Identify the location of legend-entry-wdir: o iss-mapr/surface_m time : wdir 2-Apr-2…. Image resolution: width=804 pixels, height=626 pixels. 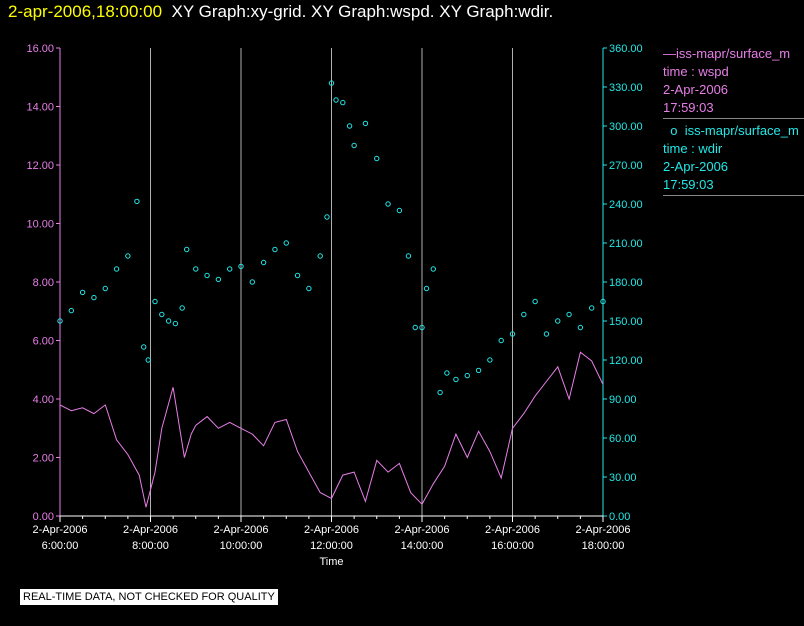
(733, 159).